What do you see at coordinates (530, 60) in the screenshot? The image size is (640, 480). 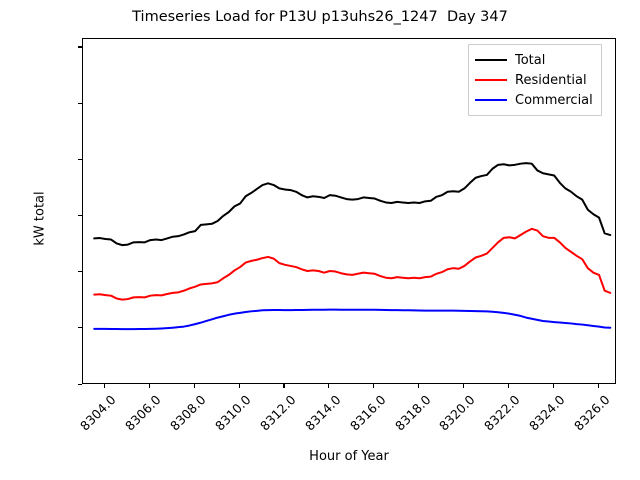 I see `legend-label: Total` at bounding box center [530, 60].